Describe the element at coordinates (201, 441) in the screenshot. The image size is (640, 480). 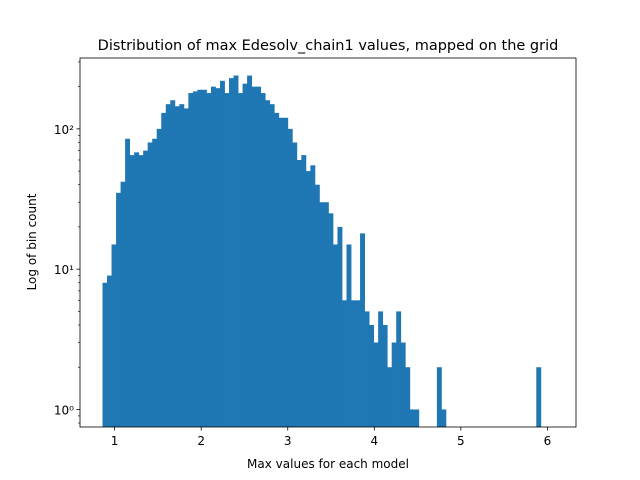
I see `x-tick-label: 2` at that location.